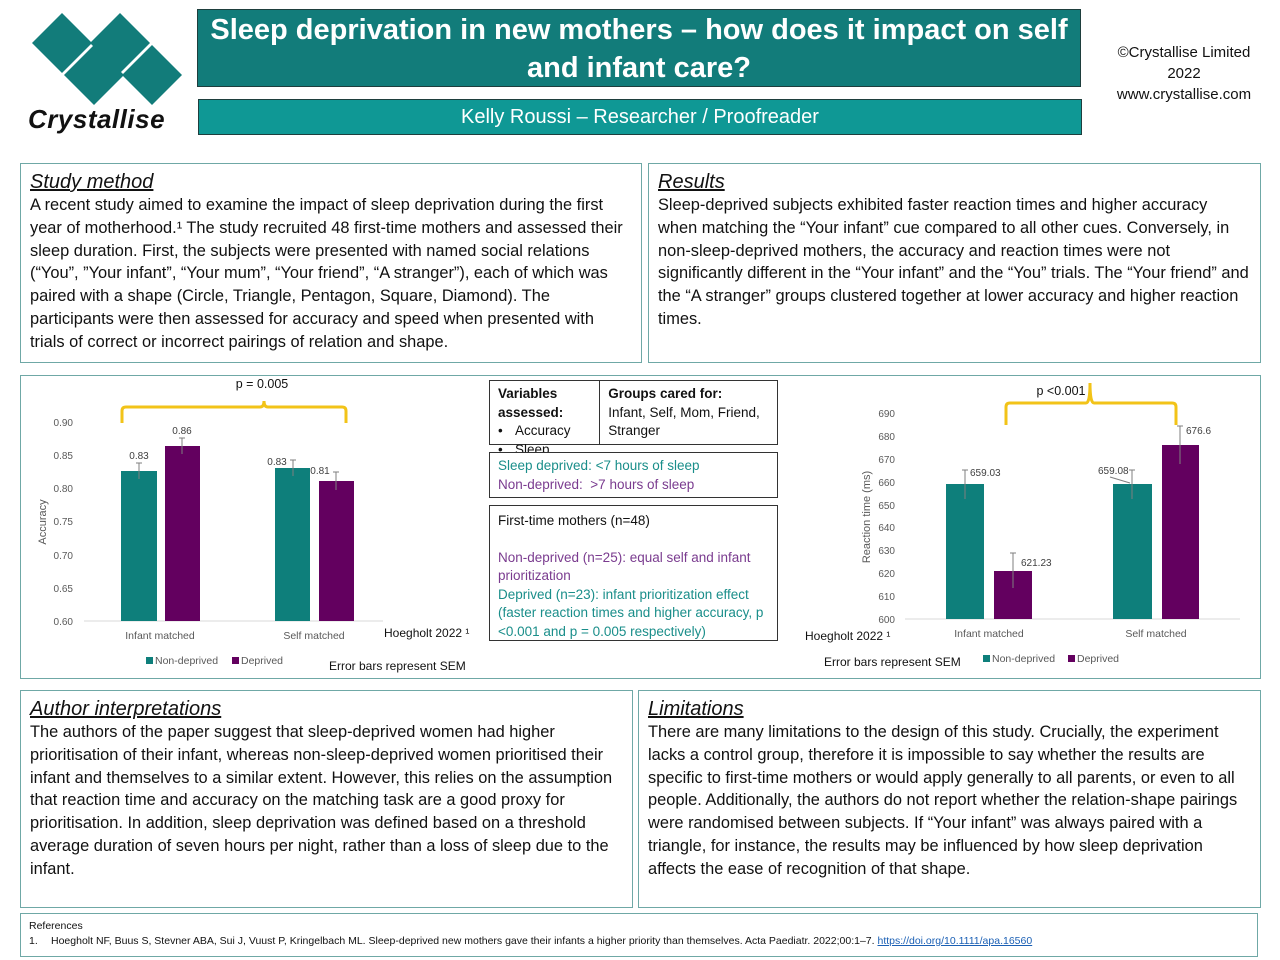  Describe the element at coordinates (955, 941) in the screenshot. I see `reference-doi-link: https://doi.org/10.1111/apa.16560` at that location.